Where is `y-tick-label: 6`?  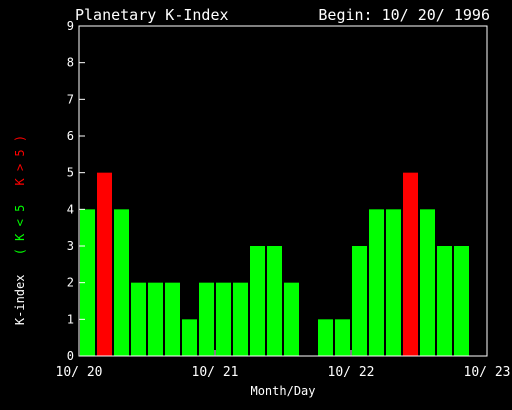
y-tick-label: 6 is located at coordinates (70, 136).